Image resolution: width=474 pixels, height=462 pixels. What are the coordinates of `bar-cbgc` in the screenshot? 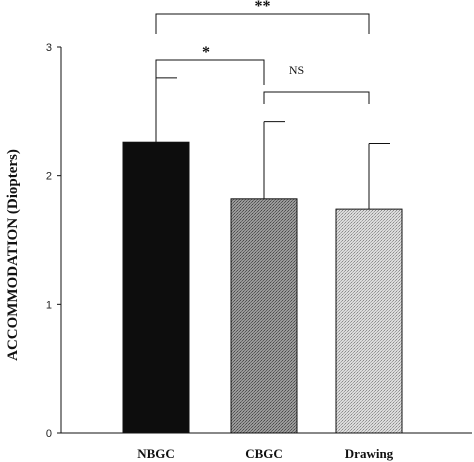 It's located at (264, 316).